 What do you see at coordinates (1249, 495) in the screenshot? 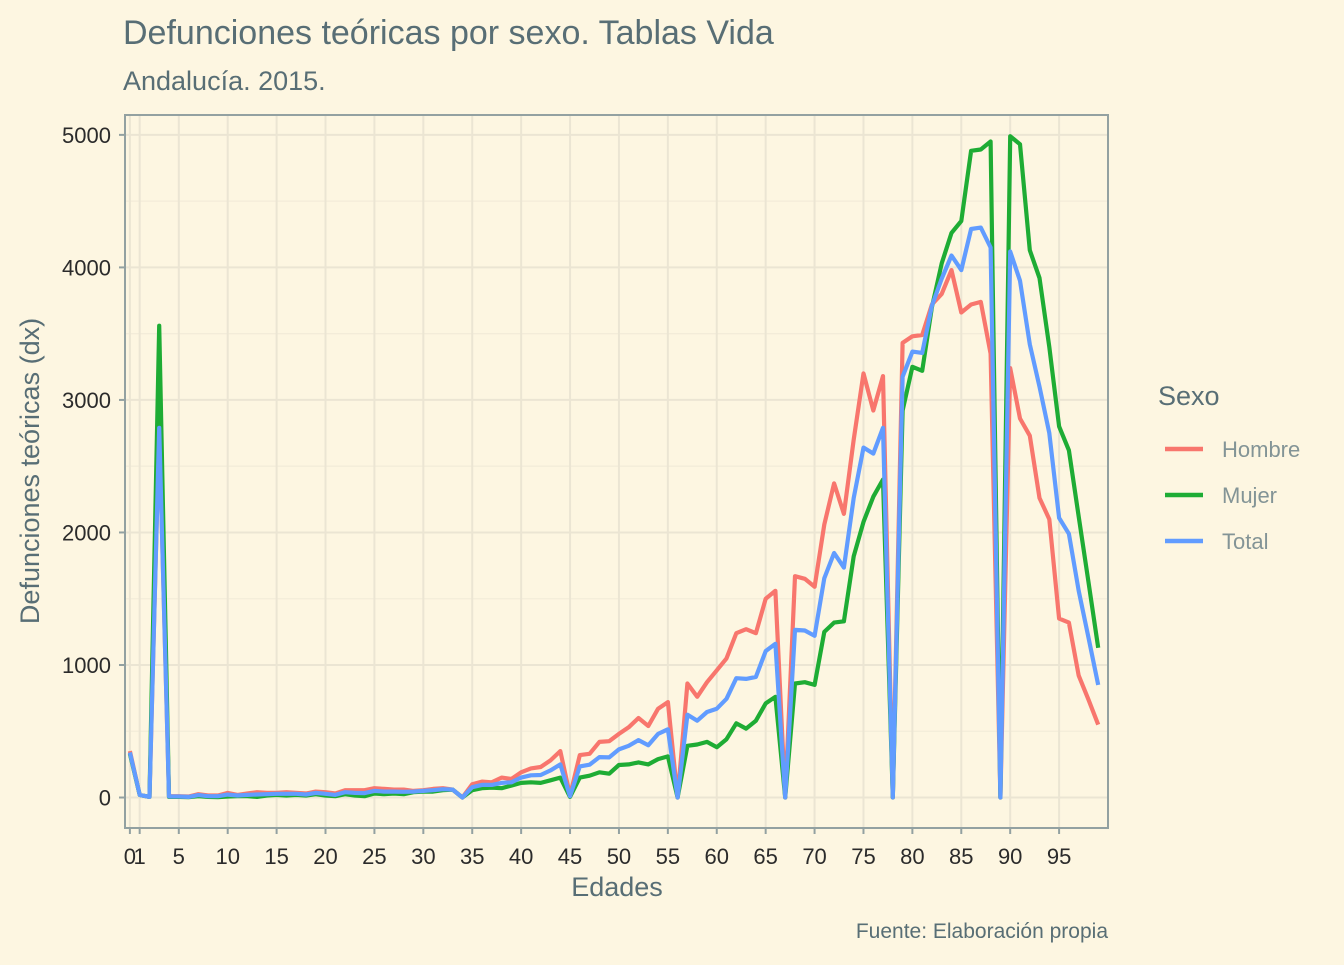
I see `legend-label: Mujer` at bounding box center [1249, 495].